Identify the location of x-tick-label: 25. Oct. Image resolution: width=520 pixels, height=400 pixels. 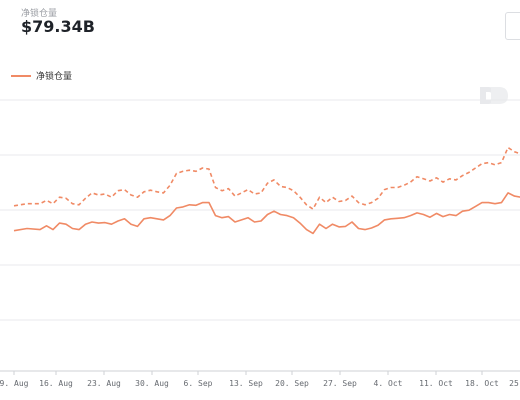
(514, 383).